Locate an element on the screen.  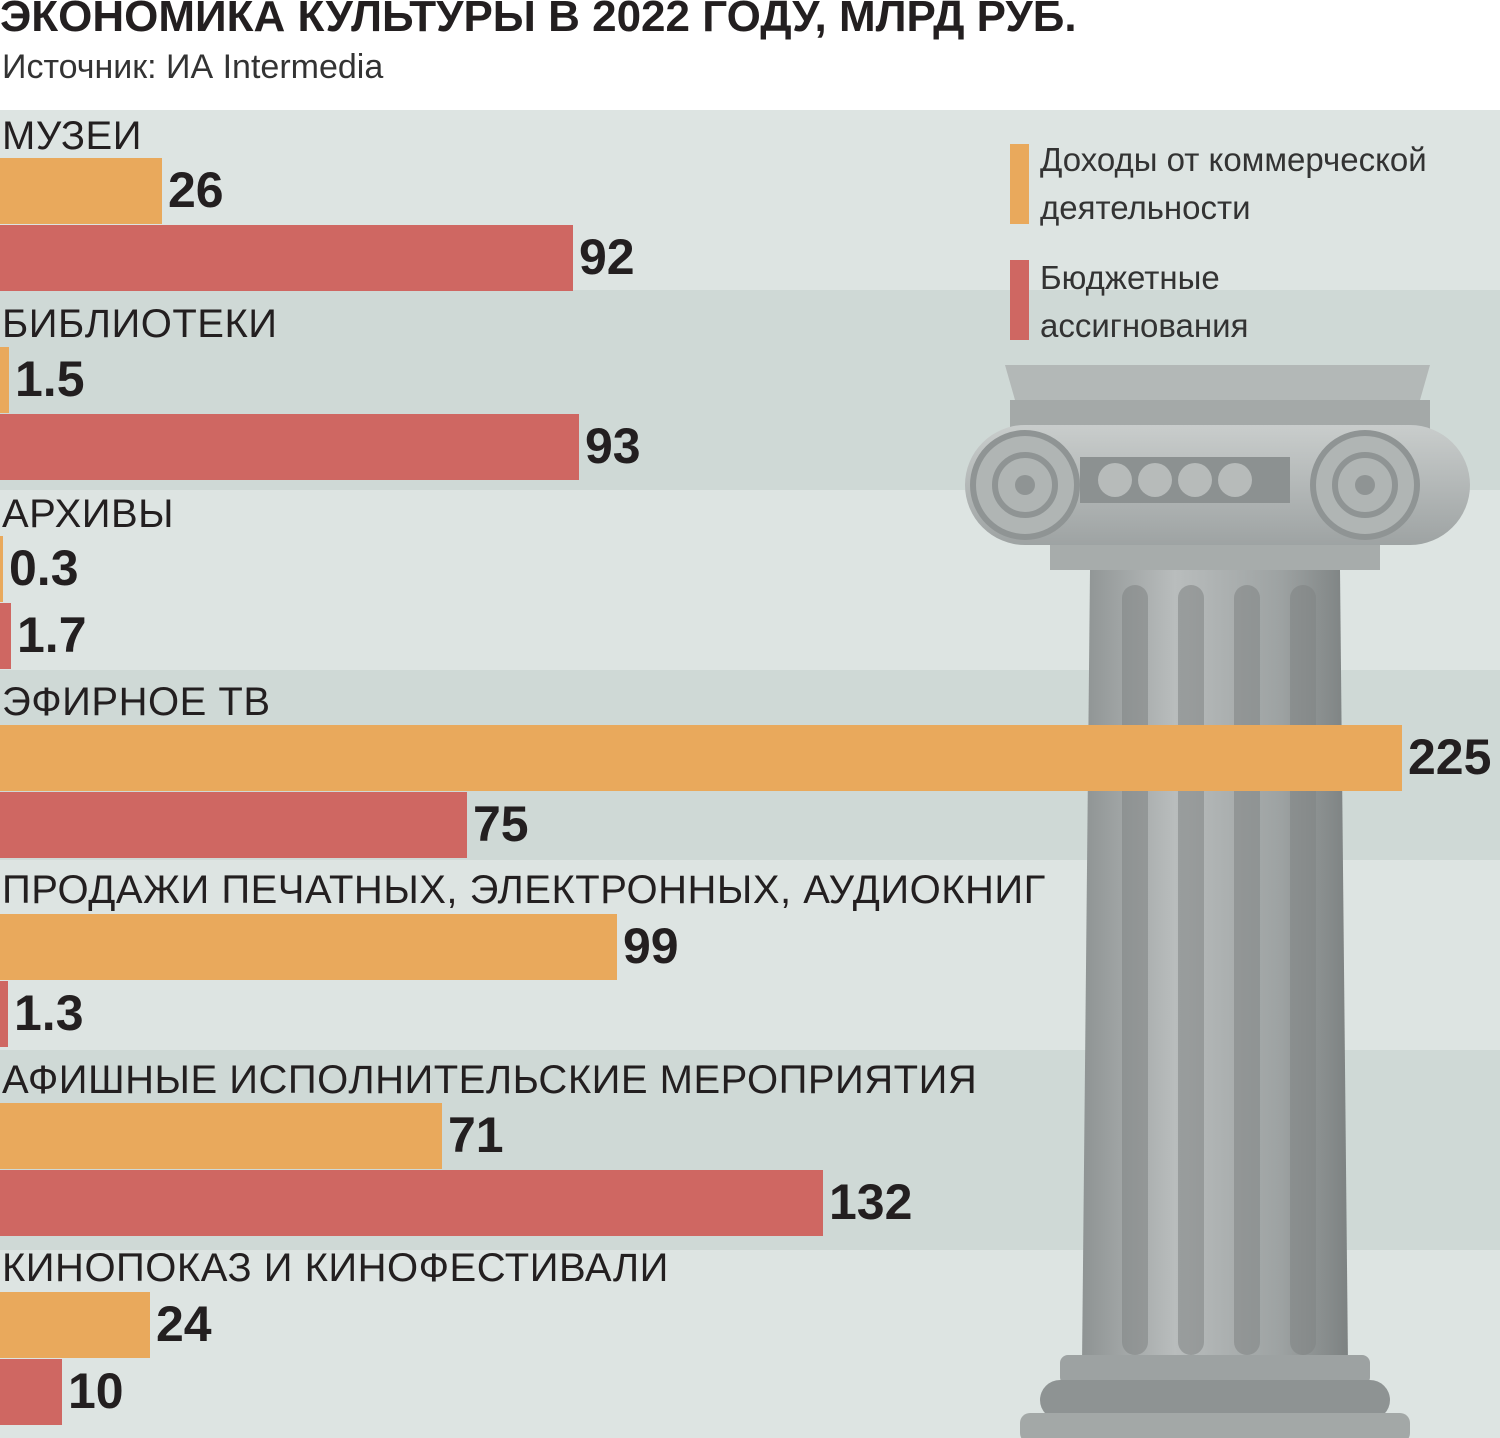
legend-swatch-commercial is located at coordinates (1019, 184).